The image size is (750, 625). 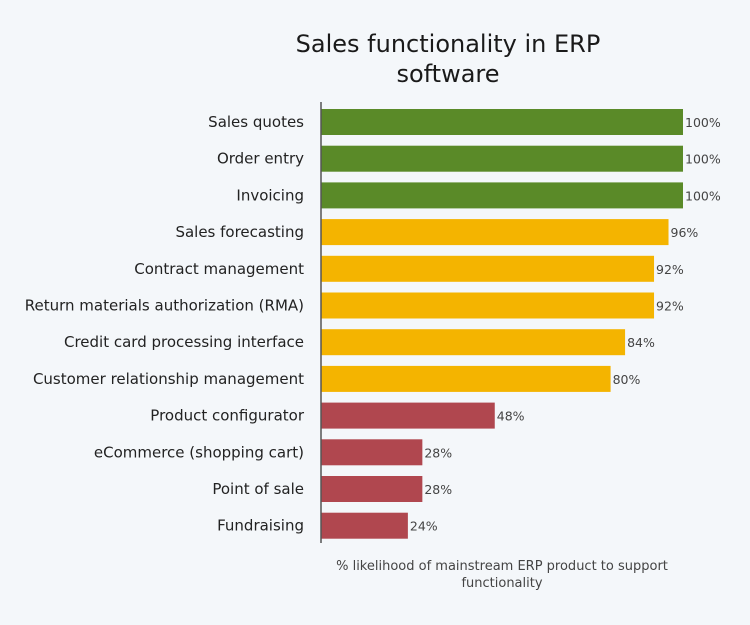 What do you see at coordinates (627, 379) in the screenshot?
I see `data-label: 80%` at bounding box center [627, 379].